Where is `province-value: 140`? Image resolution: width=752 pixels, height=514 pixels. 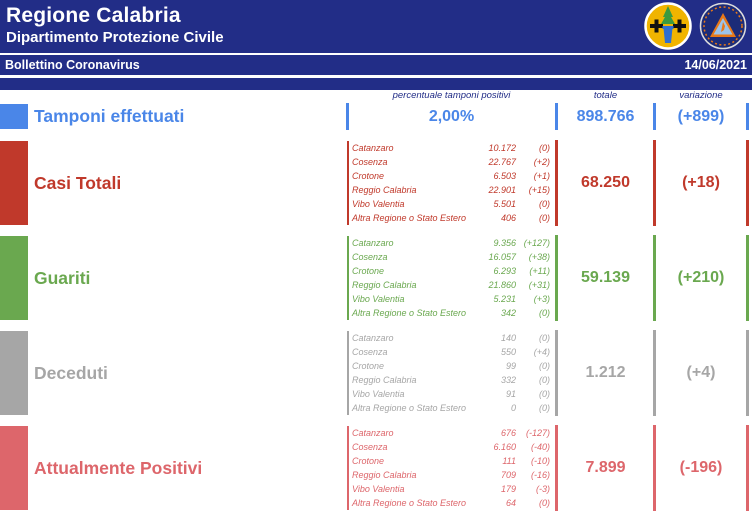 province-value: 140 is located at coordinates (508, 338).